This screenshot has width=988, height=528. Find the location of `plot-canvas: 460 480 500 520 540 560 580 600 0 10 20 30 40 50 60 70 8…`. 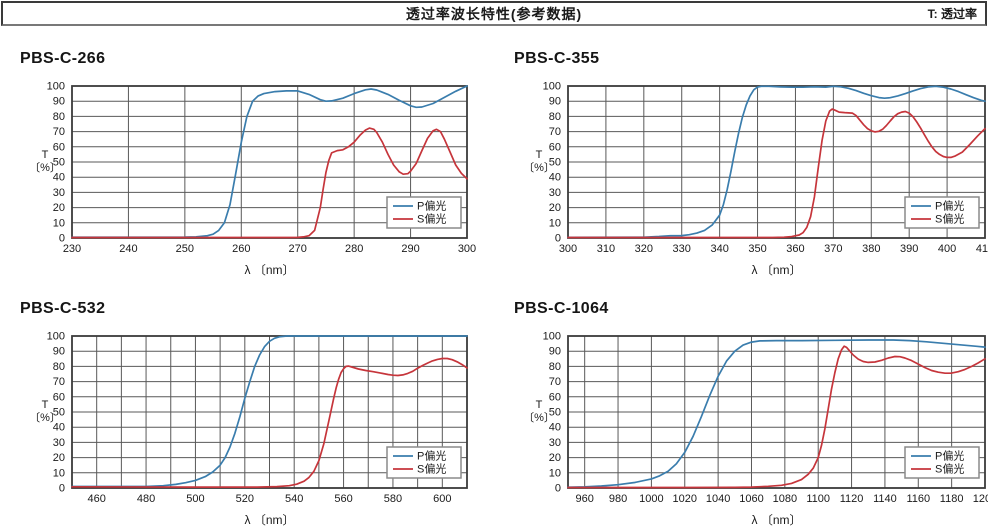

plot-canvas: 460 480 500 520 540 560 580 600 0 10 20 30 40 50 60 70 8… is located at coordinates (257, 418).